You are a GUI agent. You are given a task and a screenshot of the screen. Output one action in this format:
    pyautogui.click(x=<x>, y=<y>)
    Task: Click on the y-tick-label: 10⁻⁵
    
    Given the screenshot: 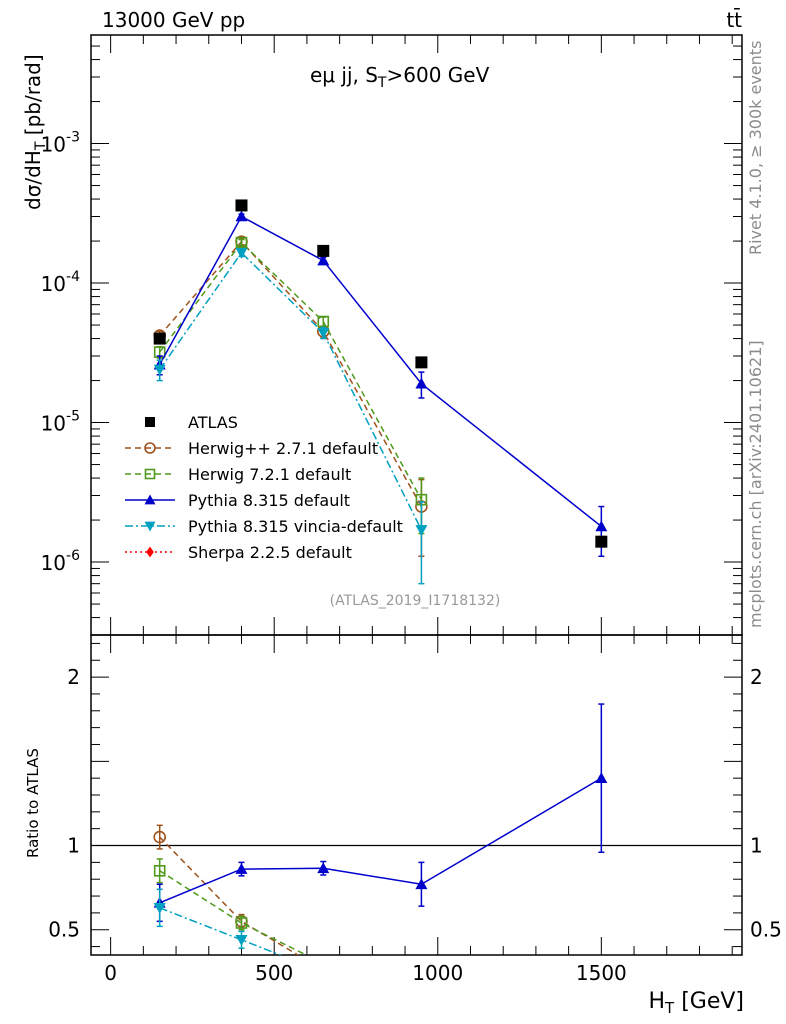 What is the action you would take?
    pyautogui.click(x=60, y=422)
    